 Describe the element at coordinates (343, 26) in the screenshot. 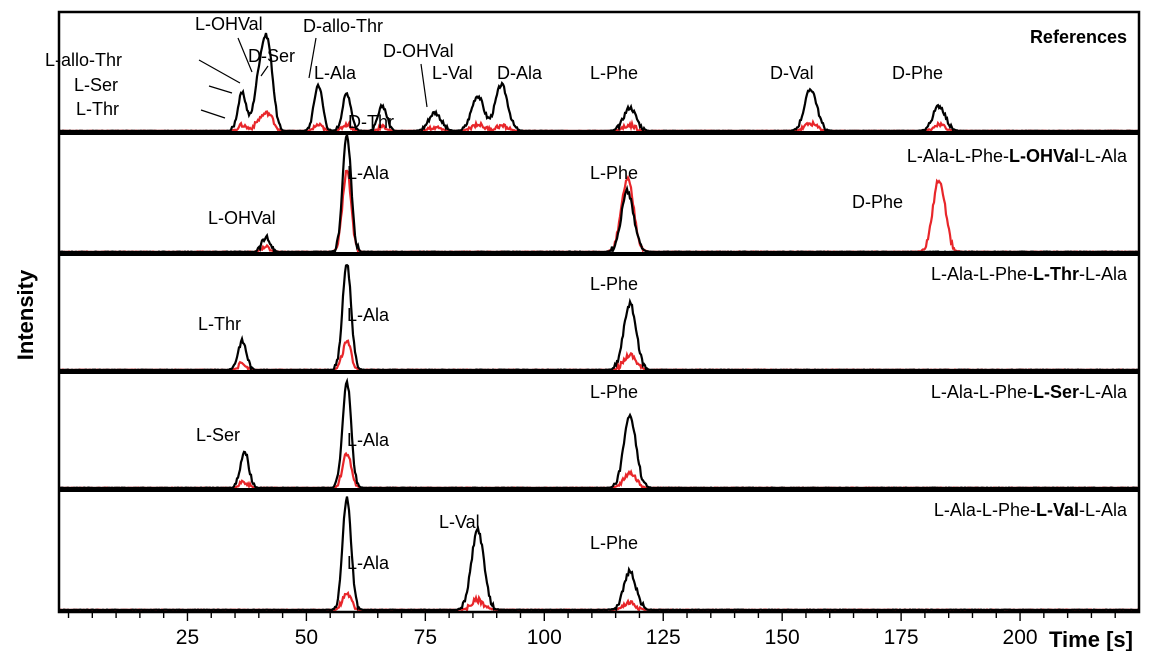

I see `peak-label: D-allo-Thr` at that location.